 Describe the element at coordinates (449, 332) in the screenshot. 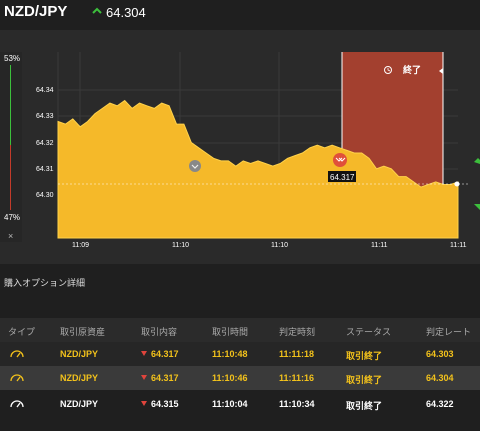

I see `col-header: 判定レート` at that location.